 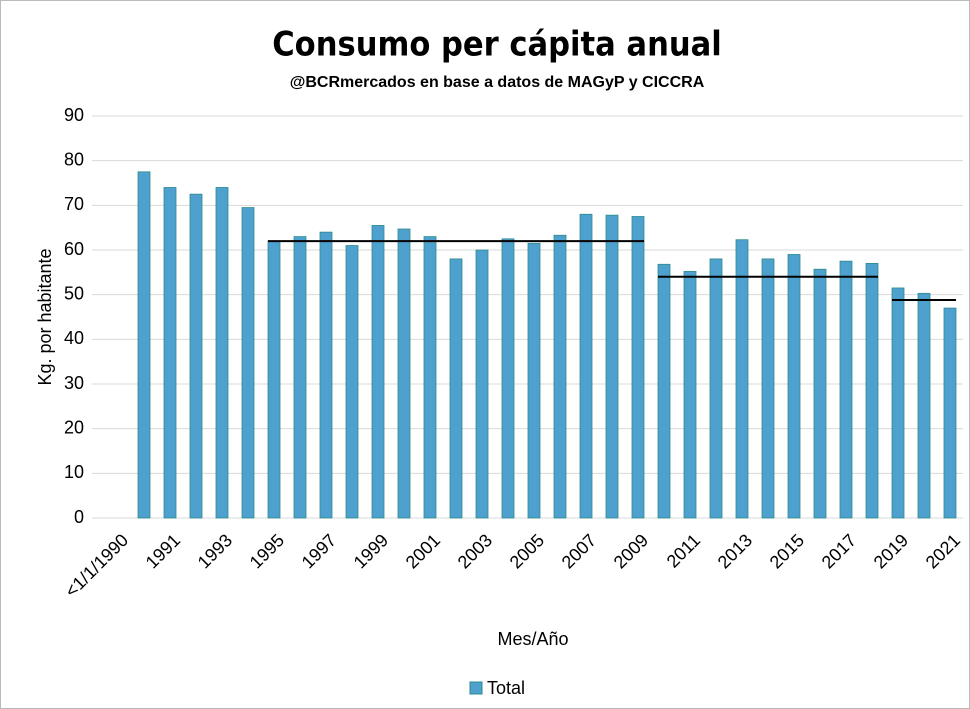 I want to click on chart-title: Consumo per cápita anual, so click(x=497, y=45).